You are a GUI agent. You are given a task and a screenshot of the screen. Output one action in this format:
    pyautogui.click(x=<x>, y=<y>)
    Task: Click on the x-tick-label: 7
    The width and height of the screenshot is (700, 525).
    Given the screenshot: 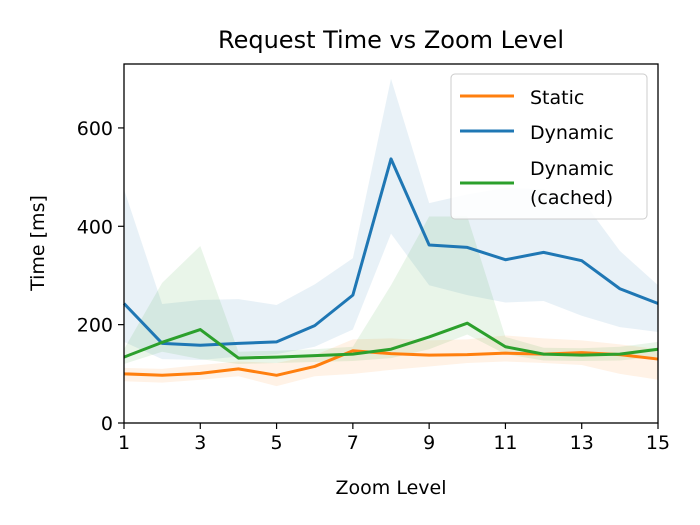 What is the action you would take?
    pyautogui.click(x=353, y=443)
    